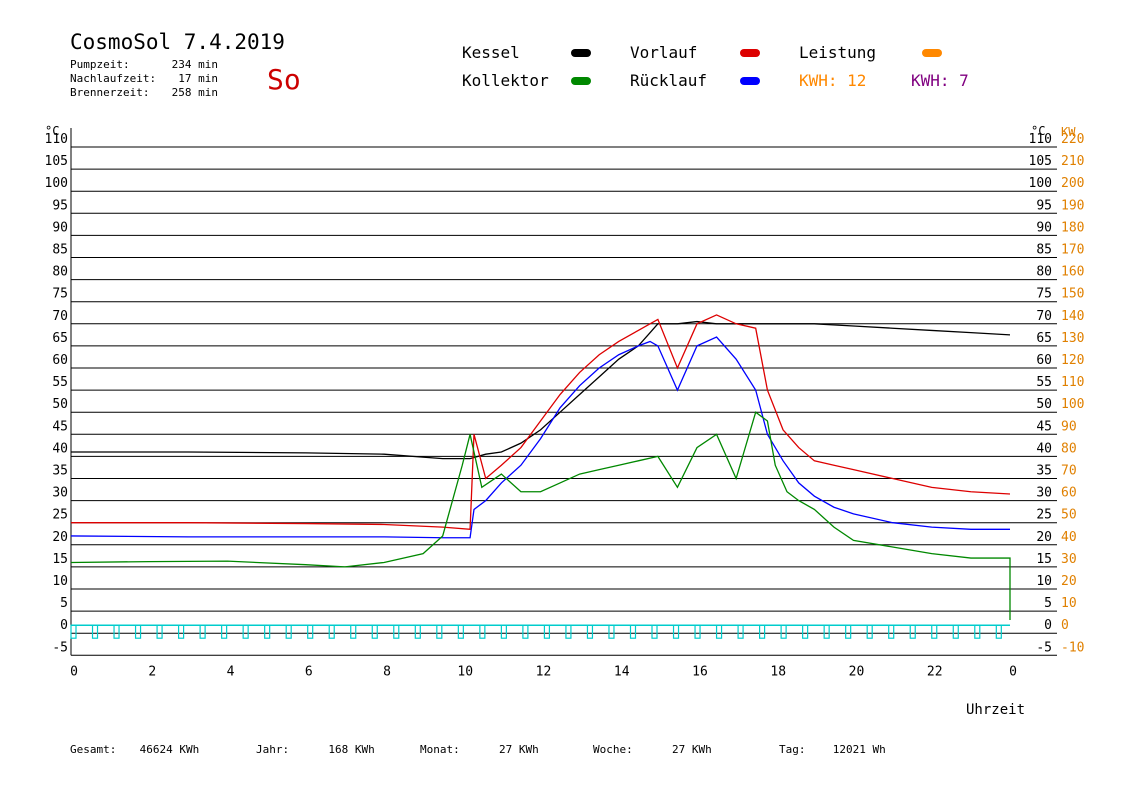 The image size is (1148, 812). I want to click on y2-temp-tick-label: 90, so click(1044, 227).